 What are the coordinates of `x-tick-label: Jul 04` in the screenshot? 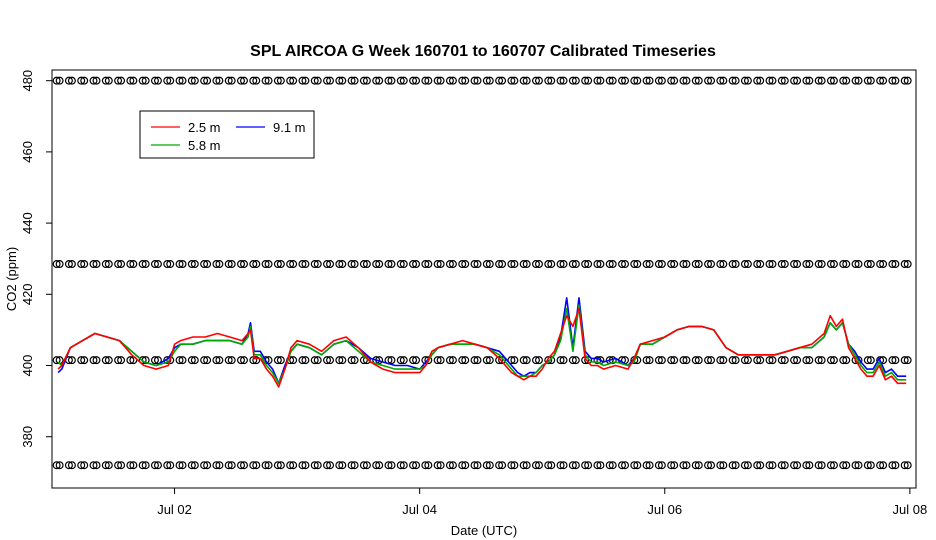 It's located at (419, 509).